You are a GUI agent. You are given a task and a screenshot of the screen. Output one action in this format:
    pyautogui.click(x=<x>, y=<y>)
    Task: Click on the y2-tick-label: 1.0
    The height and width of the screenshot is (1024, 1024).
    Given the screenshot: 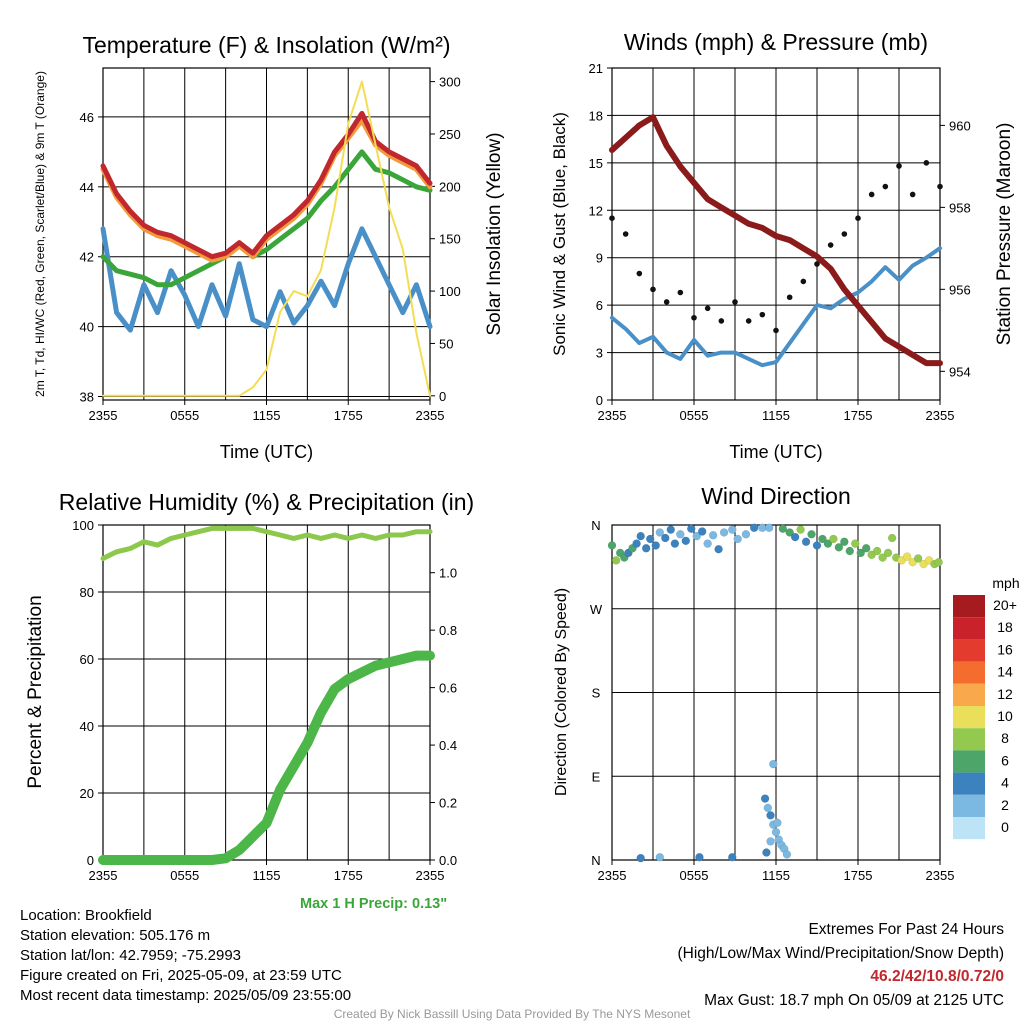 What is the action you would take?
    pyautogui.click(x=448, y=573)
    